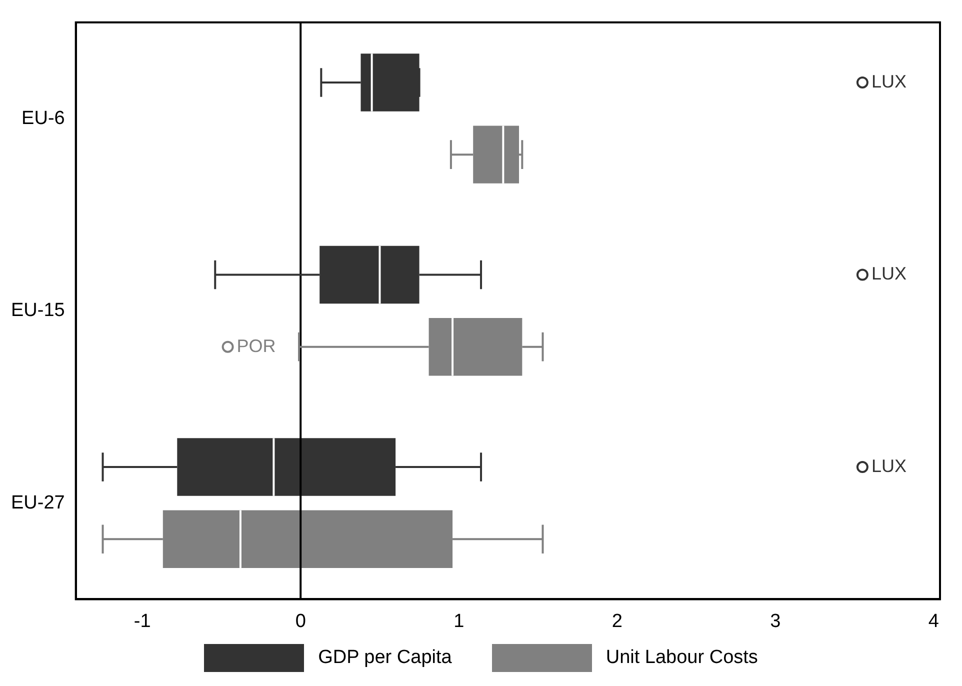 Image resolution: width=962 pixels, height=686 pixels. I want to click on text: Unit Labour Costs, so click(682, 658).